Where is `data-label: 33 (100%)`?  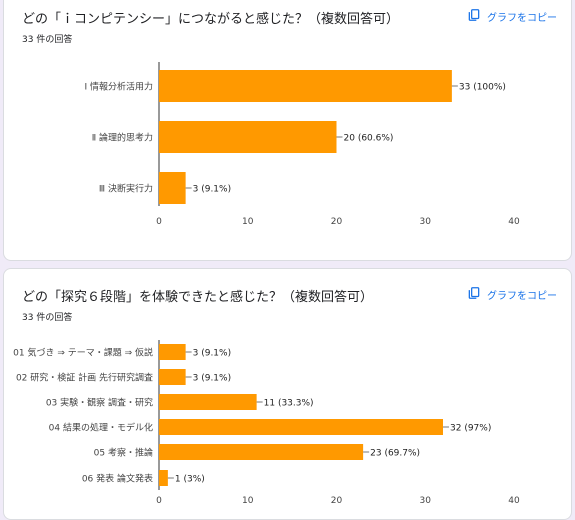 data-label: 33 (100%) is located at coordinates (482, 88).